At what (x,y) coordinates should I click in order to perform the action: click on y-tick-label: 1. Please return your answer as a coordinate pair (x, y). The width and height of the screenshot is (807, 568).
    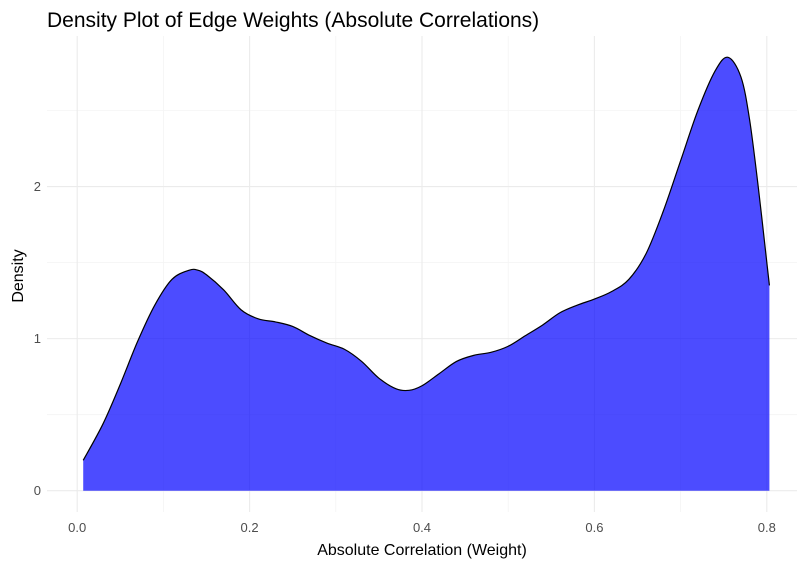
    Looking at the image, I should click on (37, 338).